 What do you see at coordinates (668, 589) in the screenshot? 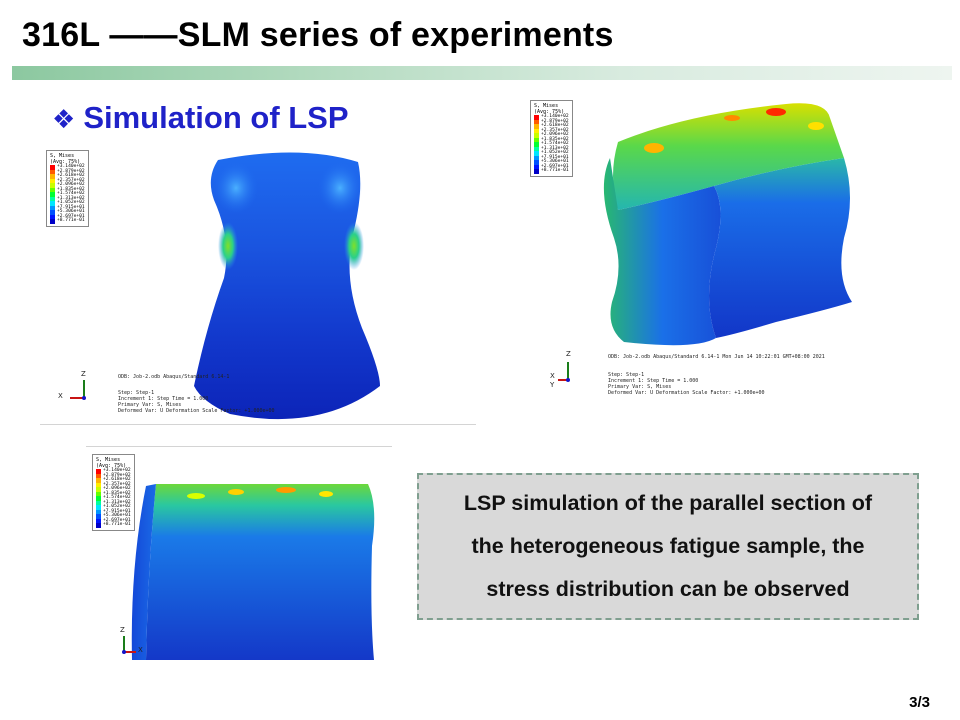
I see `caption-line-3: stress distribution can be observed` at bounding box center [668, 589].